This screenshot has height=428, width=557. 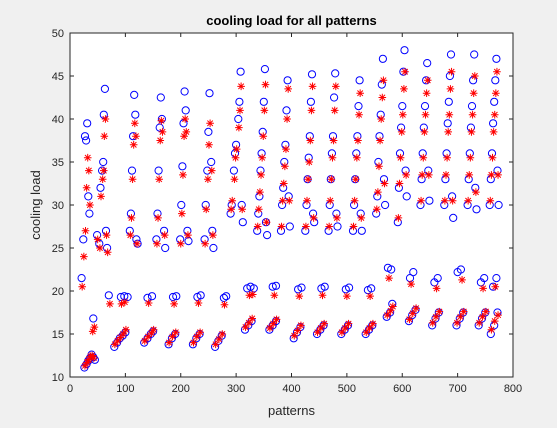 What do you see at coordinates (70, 389) in the screenshot?
I see `x-tick-label: 0` at bounding box center [70, 389].